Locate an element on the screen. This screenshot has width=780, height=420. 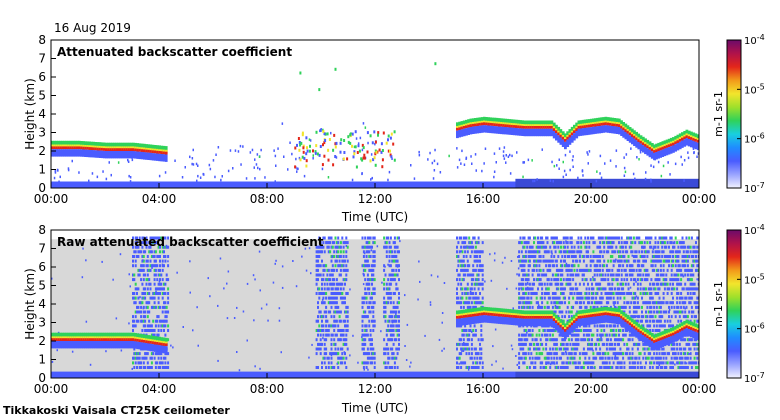
high-return-cell is located at coordinates (435, 64).